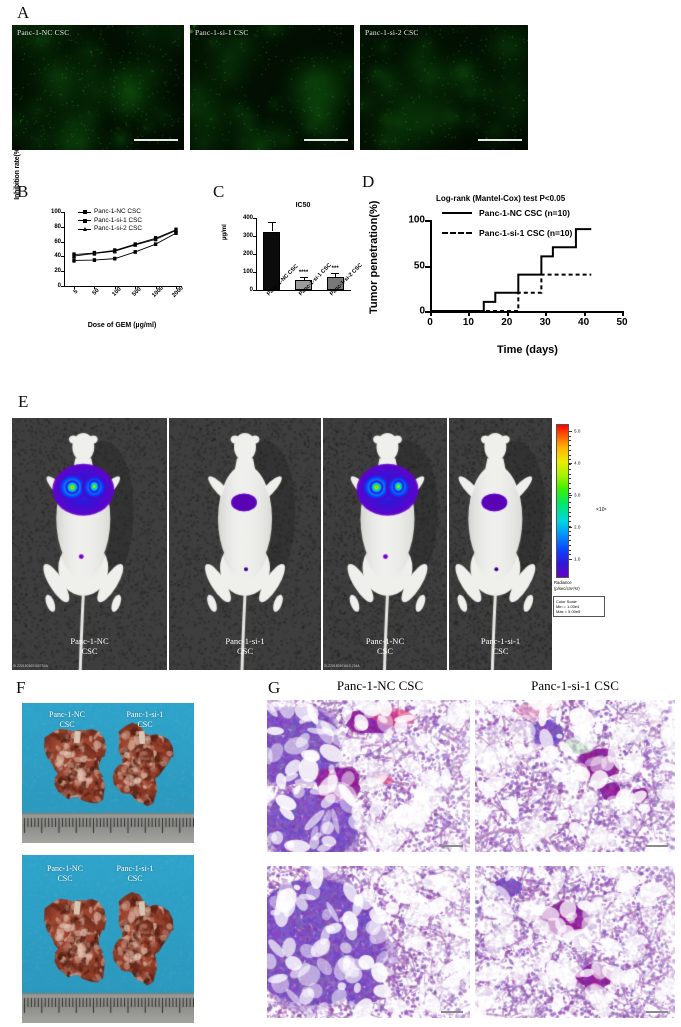  Describe the element at coordinates (67, 719) in the screenshot. I see `gross-label-nc-1: Panc-1-NC CSC` at that location.